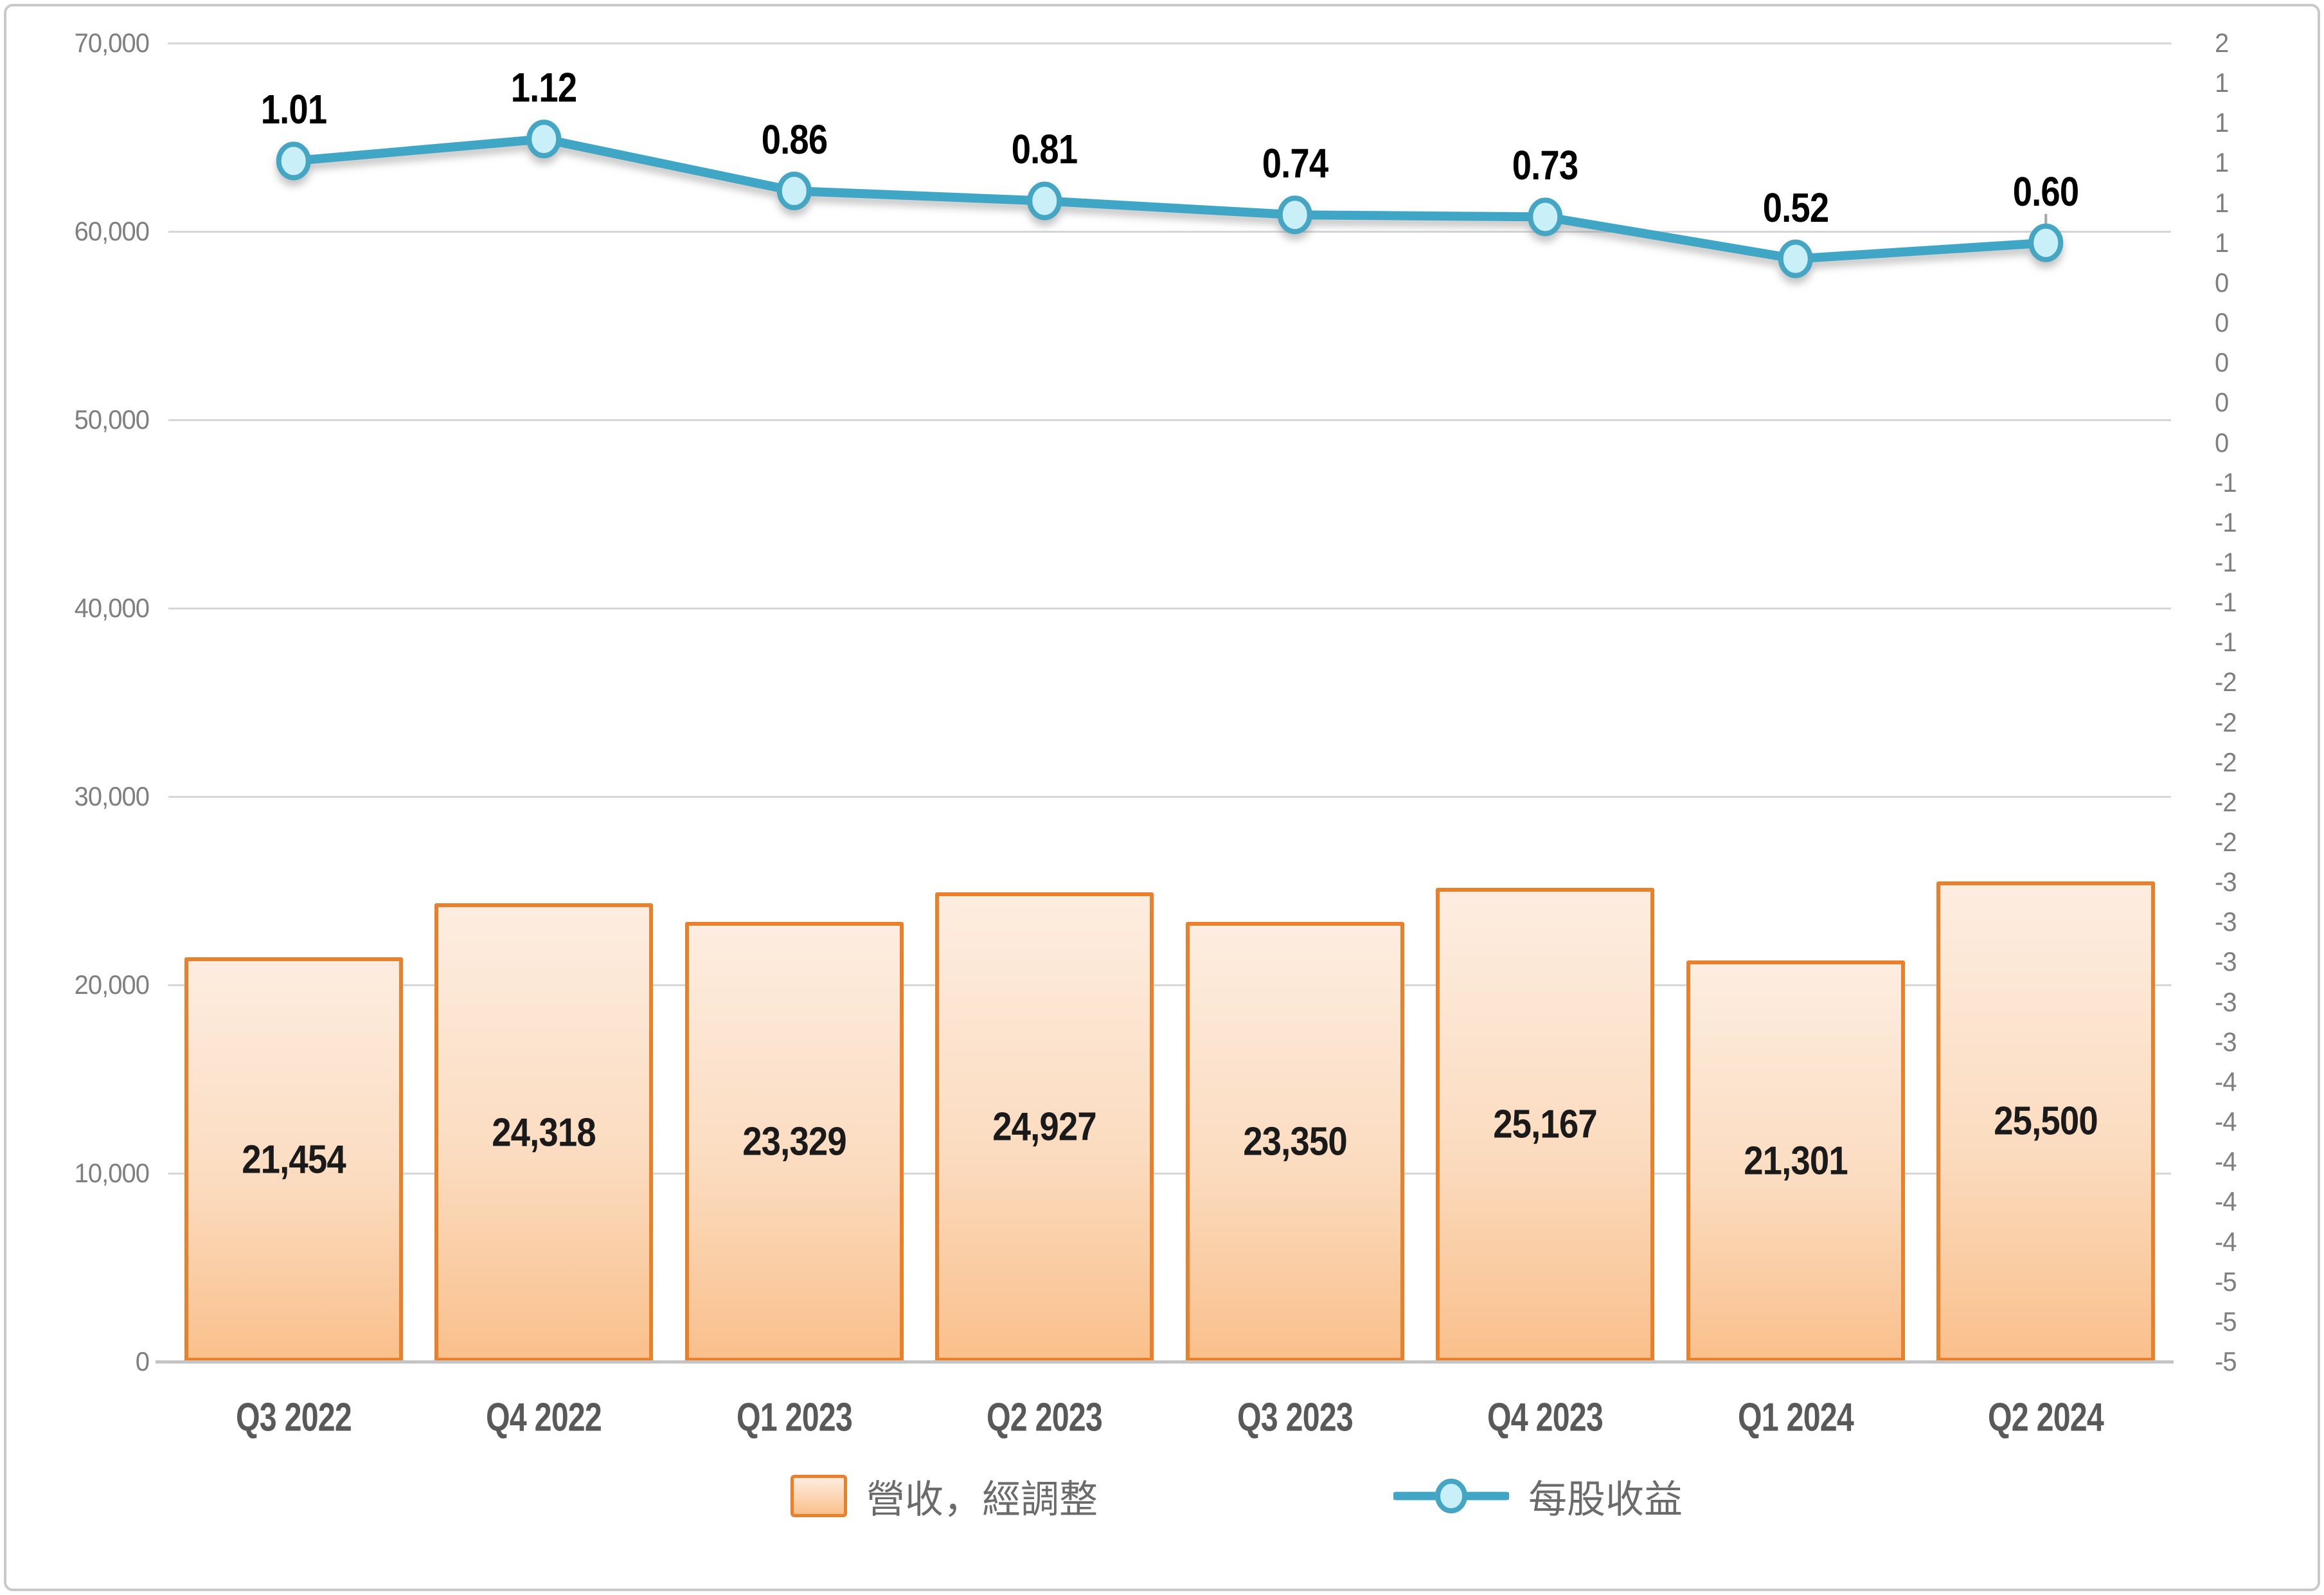 The width and height of the screenshot is (2324, 1595). I want to click on bar-value-label: 24,318, so click(544, 1132).